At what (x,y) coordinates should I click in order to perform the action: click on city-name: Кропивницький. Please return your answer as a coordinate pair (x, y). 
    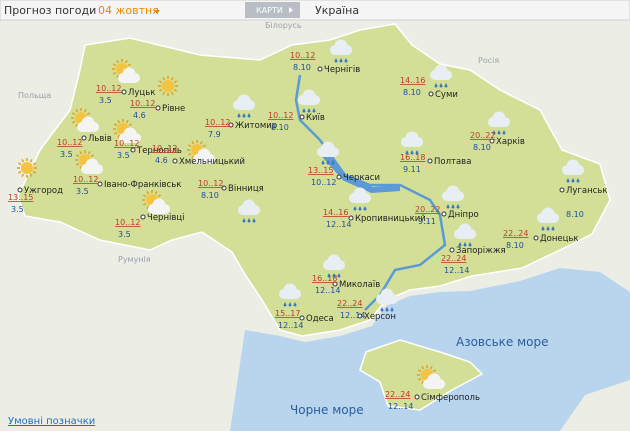
    Looking at the image, I should click on (390, 219).